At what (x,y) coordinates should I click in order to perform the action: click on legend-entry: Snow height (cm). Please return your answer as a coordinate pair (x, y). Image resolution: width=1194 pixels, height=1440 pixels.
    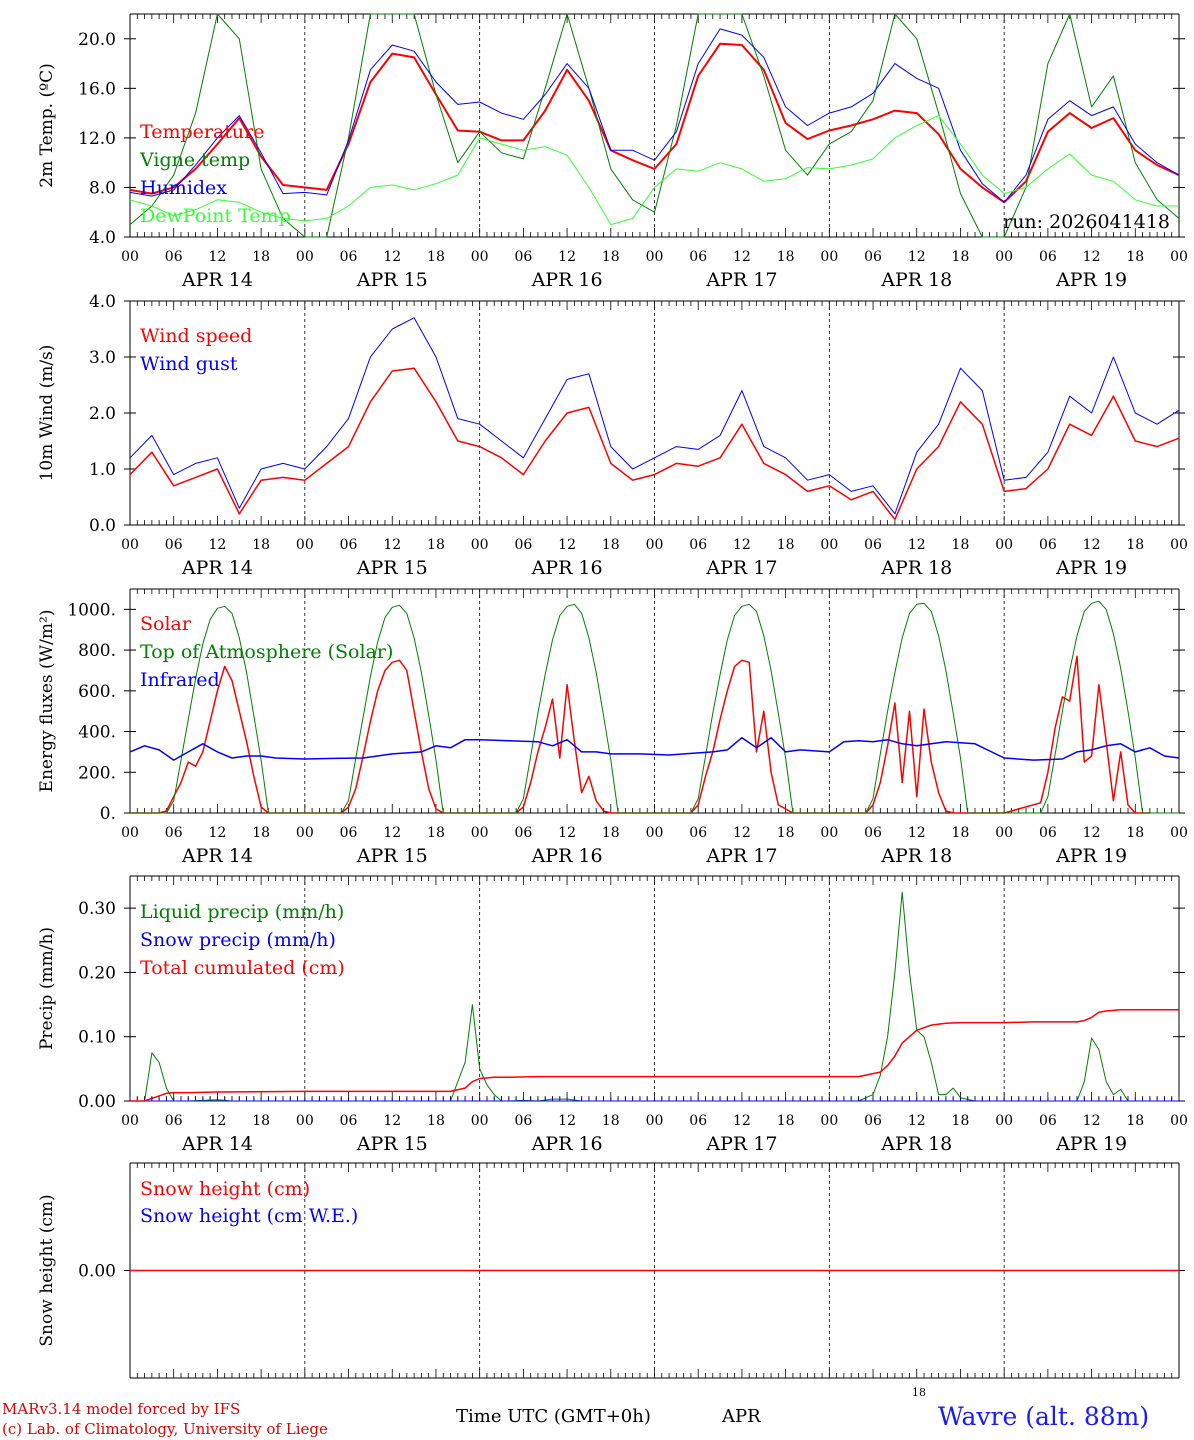
    Looking at the image, I should click on (225, 1189).